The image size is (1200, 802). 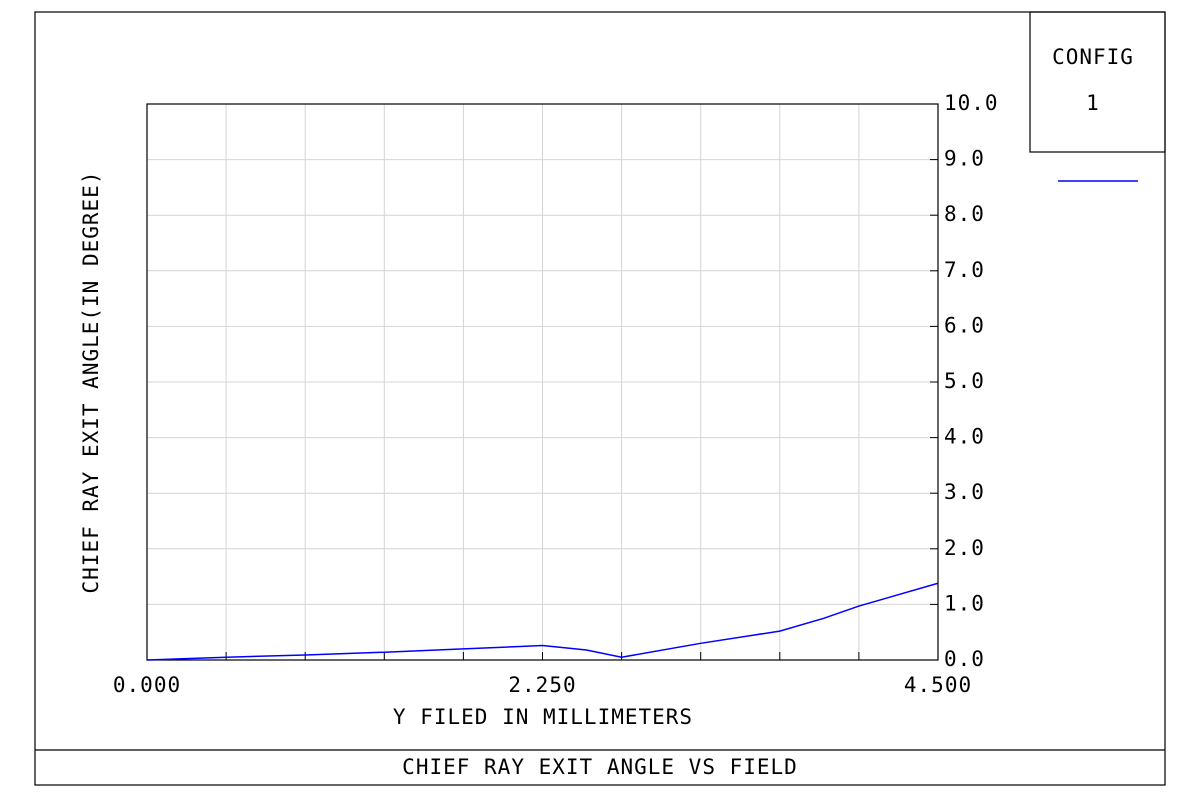 I want to click on y-tick-label: 2.0, so click(x=964, y=548).